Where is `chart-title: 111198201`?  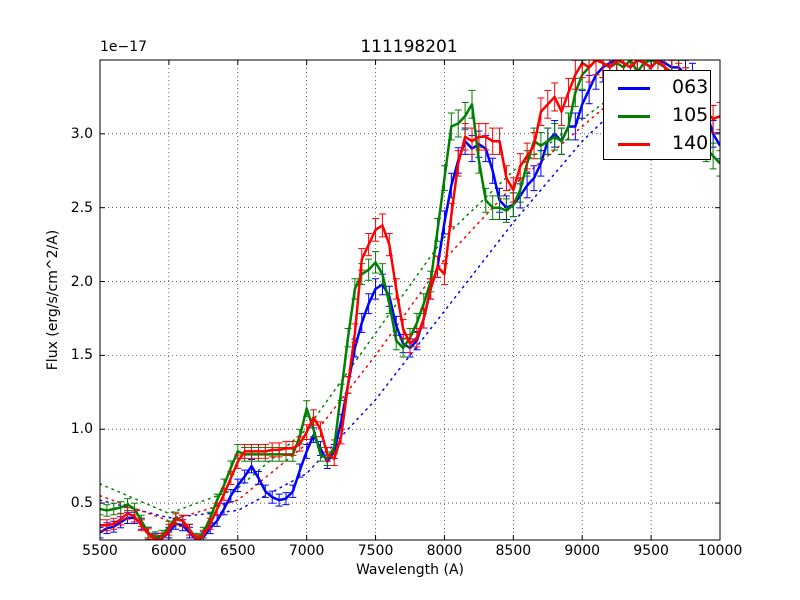 chart-title: 111198201 is located at coordinates (409, 47).